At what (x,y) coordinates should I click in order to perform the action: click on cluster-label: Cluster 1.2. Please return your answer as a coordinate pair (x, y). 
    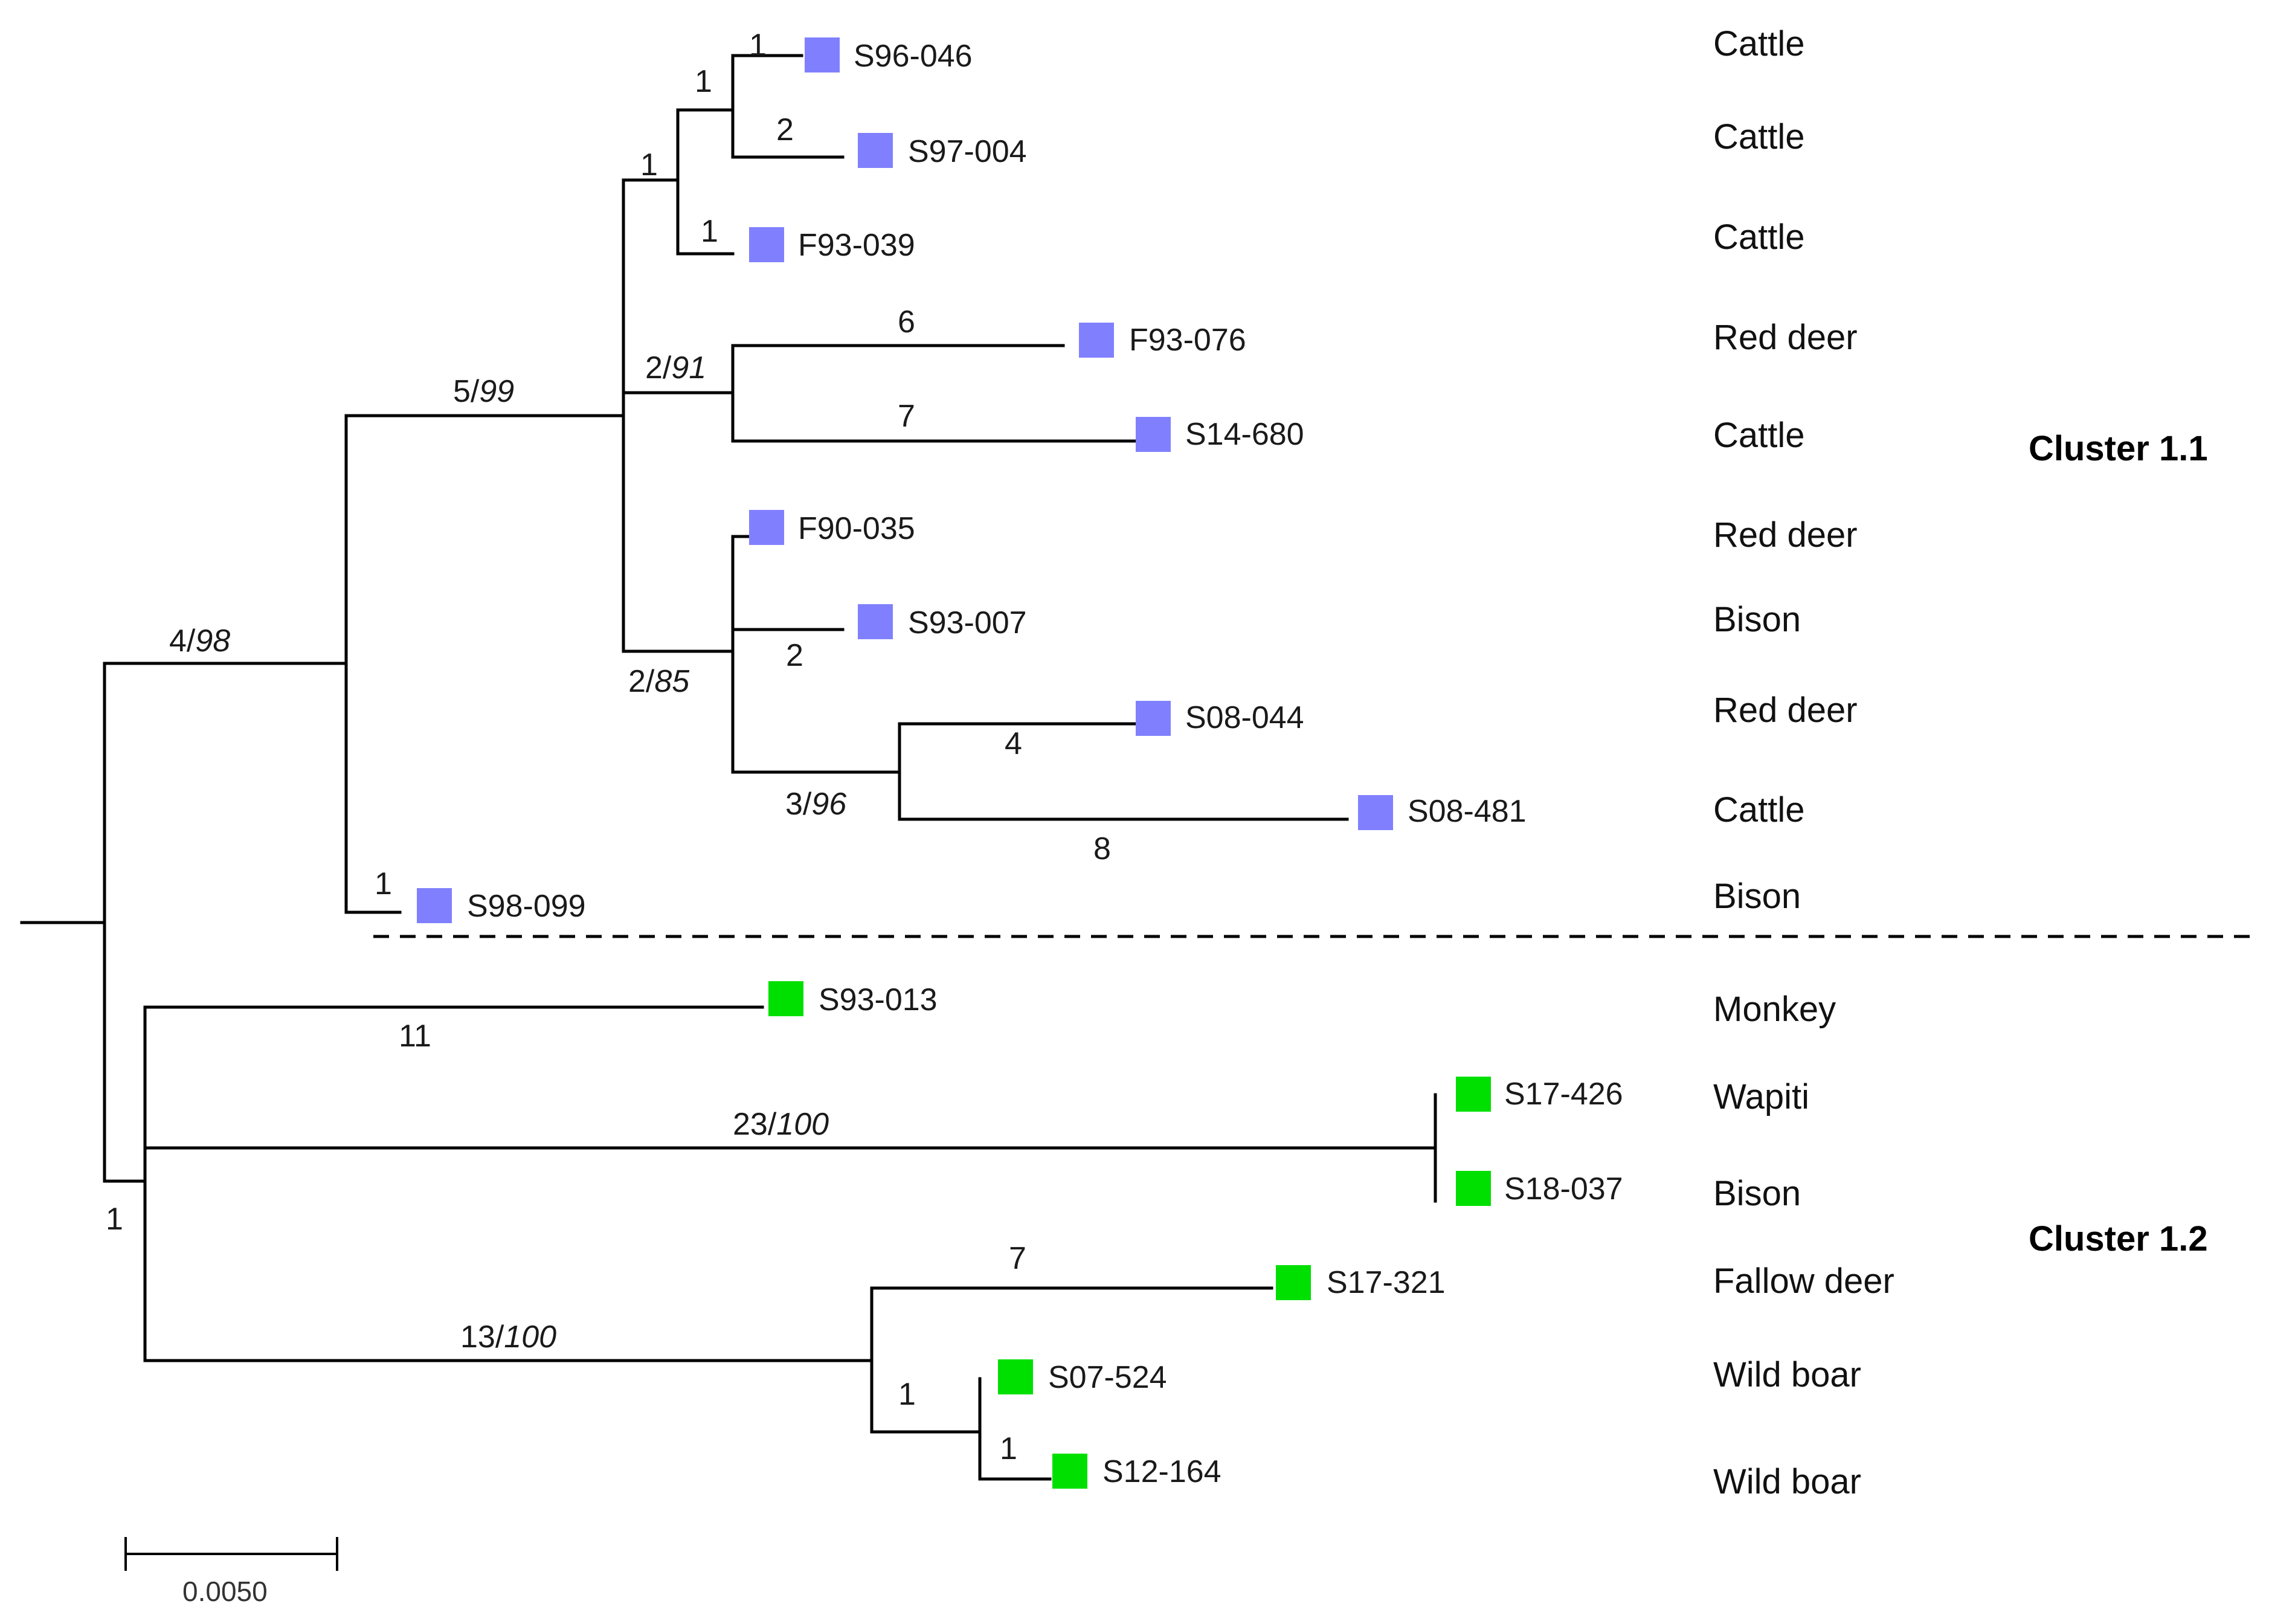
    Looking at the image, I should click on (2118, 1238).